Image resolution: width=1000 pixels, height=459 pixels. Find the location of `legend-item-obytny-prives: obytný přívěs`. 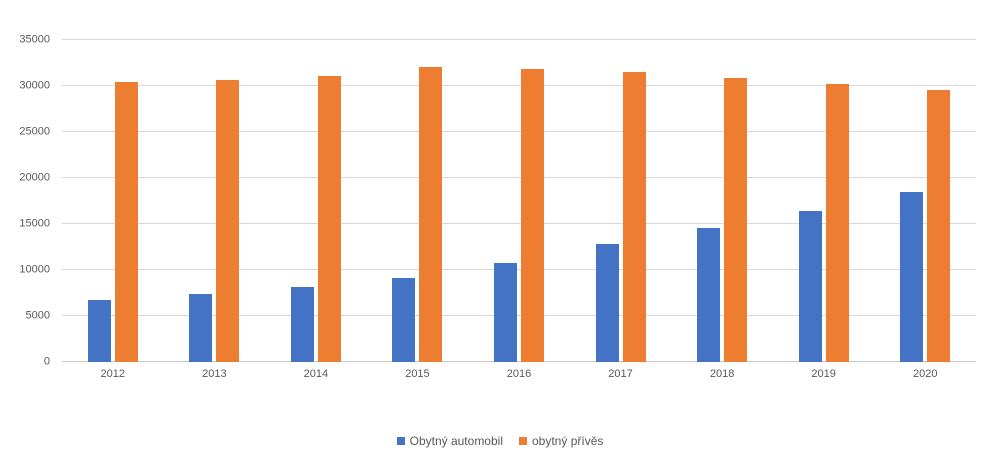

legend-item-obytny-prives: obytný přívěs is located at coordinates (561, 441).